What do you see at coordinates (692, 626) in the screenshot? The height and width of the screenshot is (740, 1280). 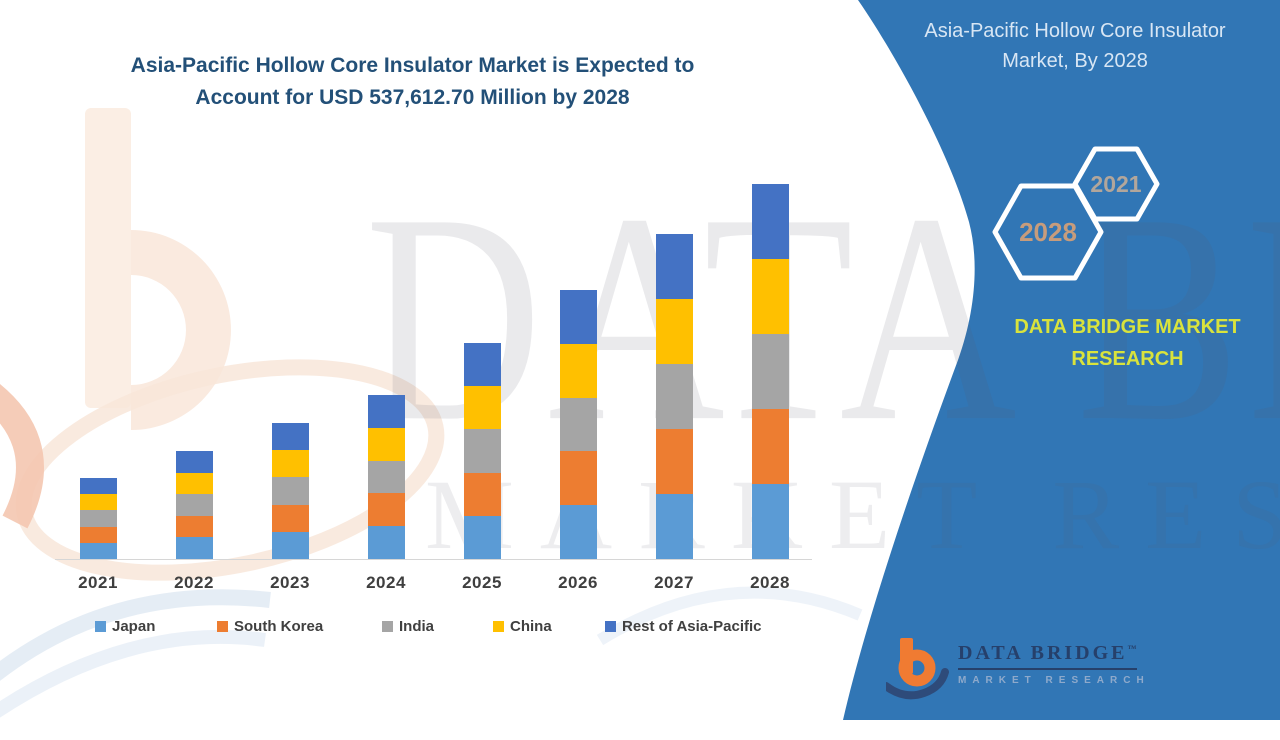 I see `legend-label: Rest of Asia-Pacific` at bounding box center [692, 626].